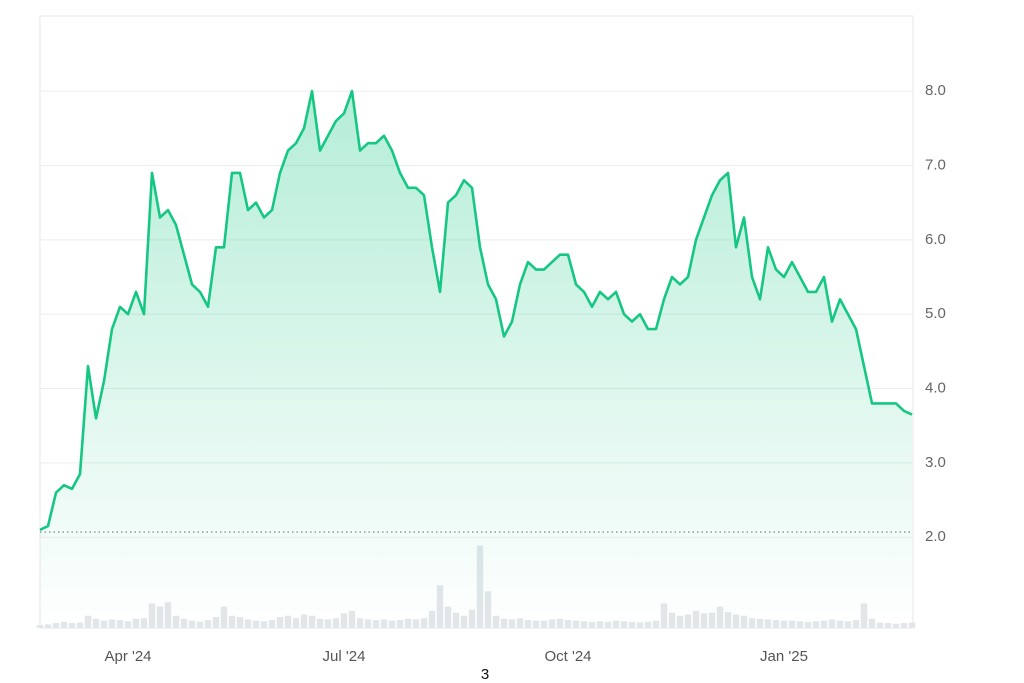 This screenshot has height=683, width=1024. What do you see at coordinates (935, 313) in the screenshot?
I see `y-tick-label: 5.0` at bounding box center [935, 313].